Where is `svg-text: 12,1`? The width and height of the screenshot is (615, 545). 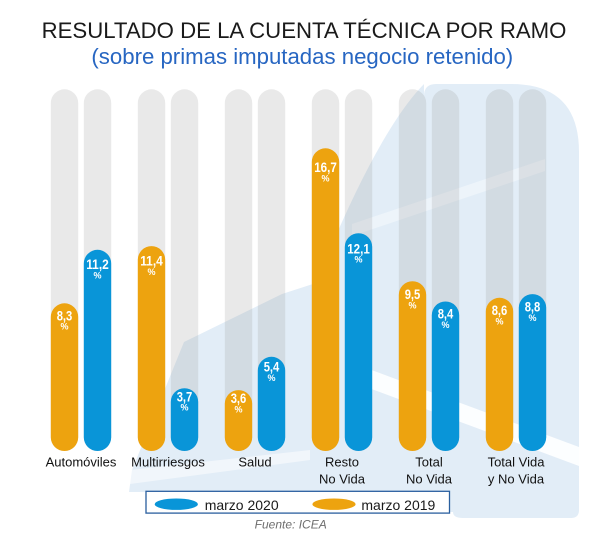 svg-text: 12,1 is located at coordinates (358, 248).